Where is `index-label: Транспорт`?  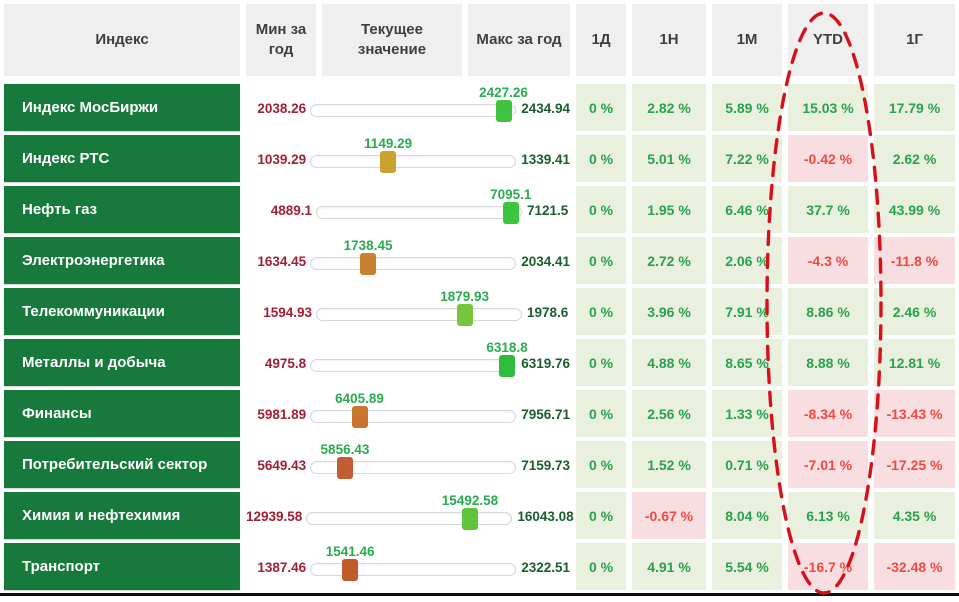
index-label: Транспорт is located at coordinates (122, 566).